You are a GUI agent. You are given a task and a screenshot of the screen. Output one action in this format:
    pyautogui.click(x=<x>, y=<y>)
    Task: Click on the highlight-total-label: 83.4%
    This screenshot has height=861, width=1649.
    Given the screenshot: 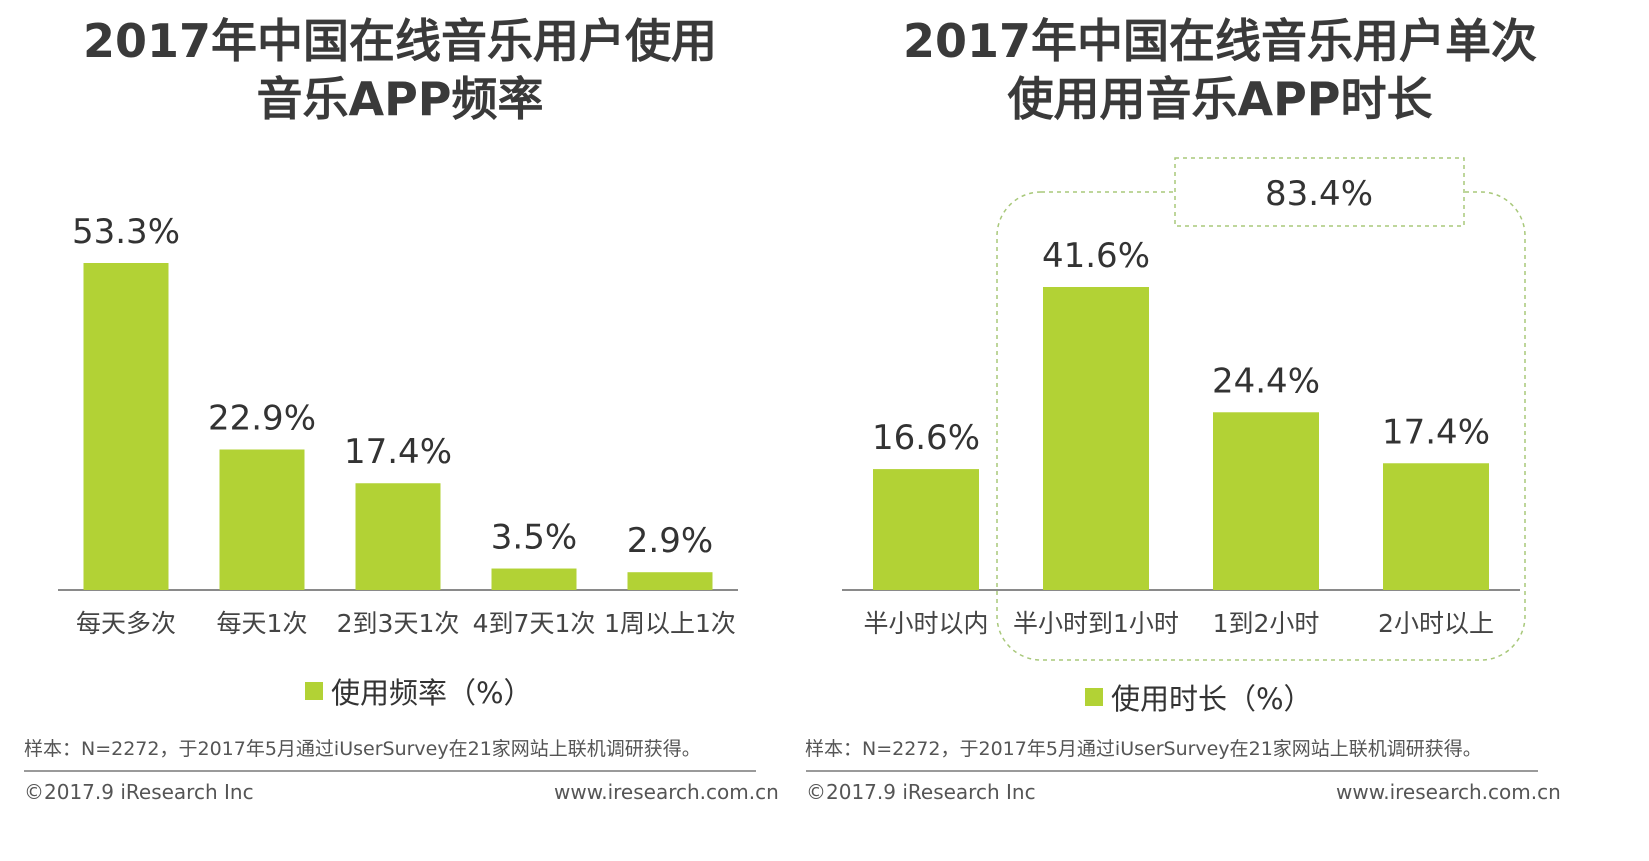 What is the action you would take?
    pyautogui.click(x=1319, y=194)
    